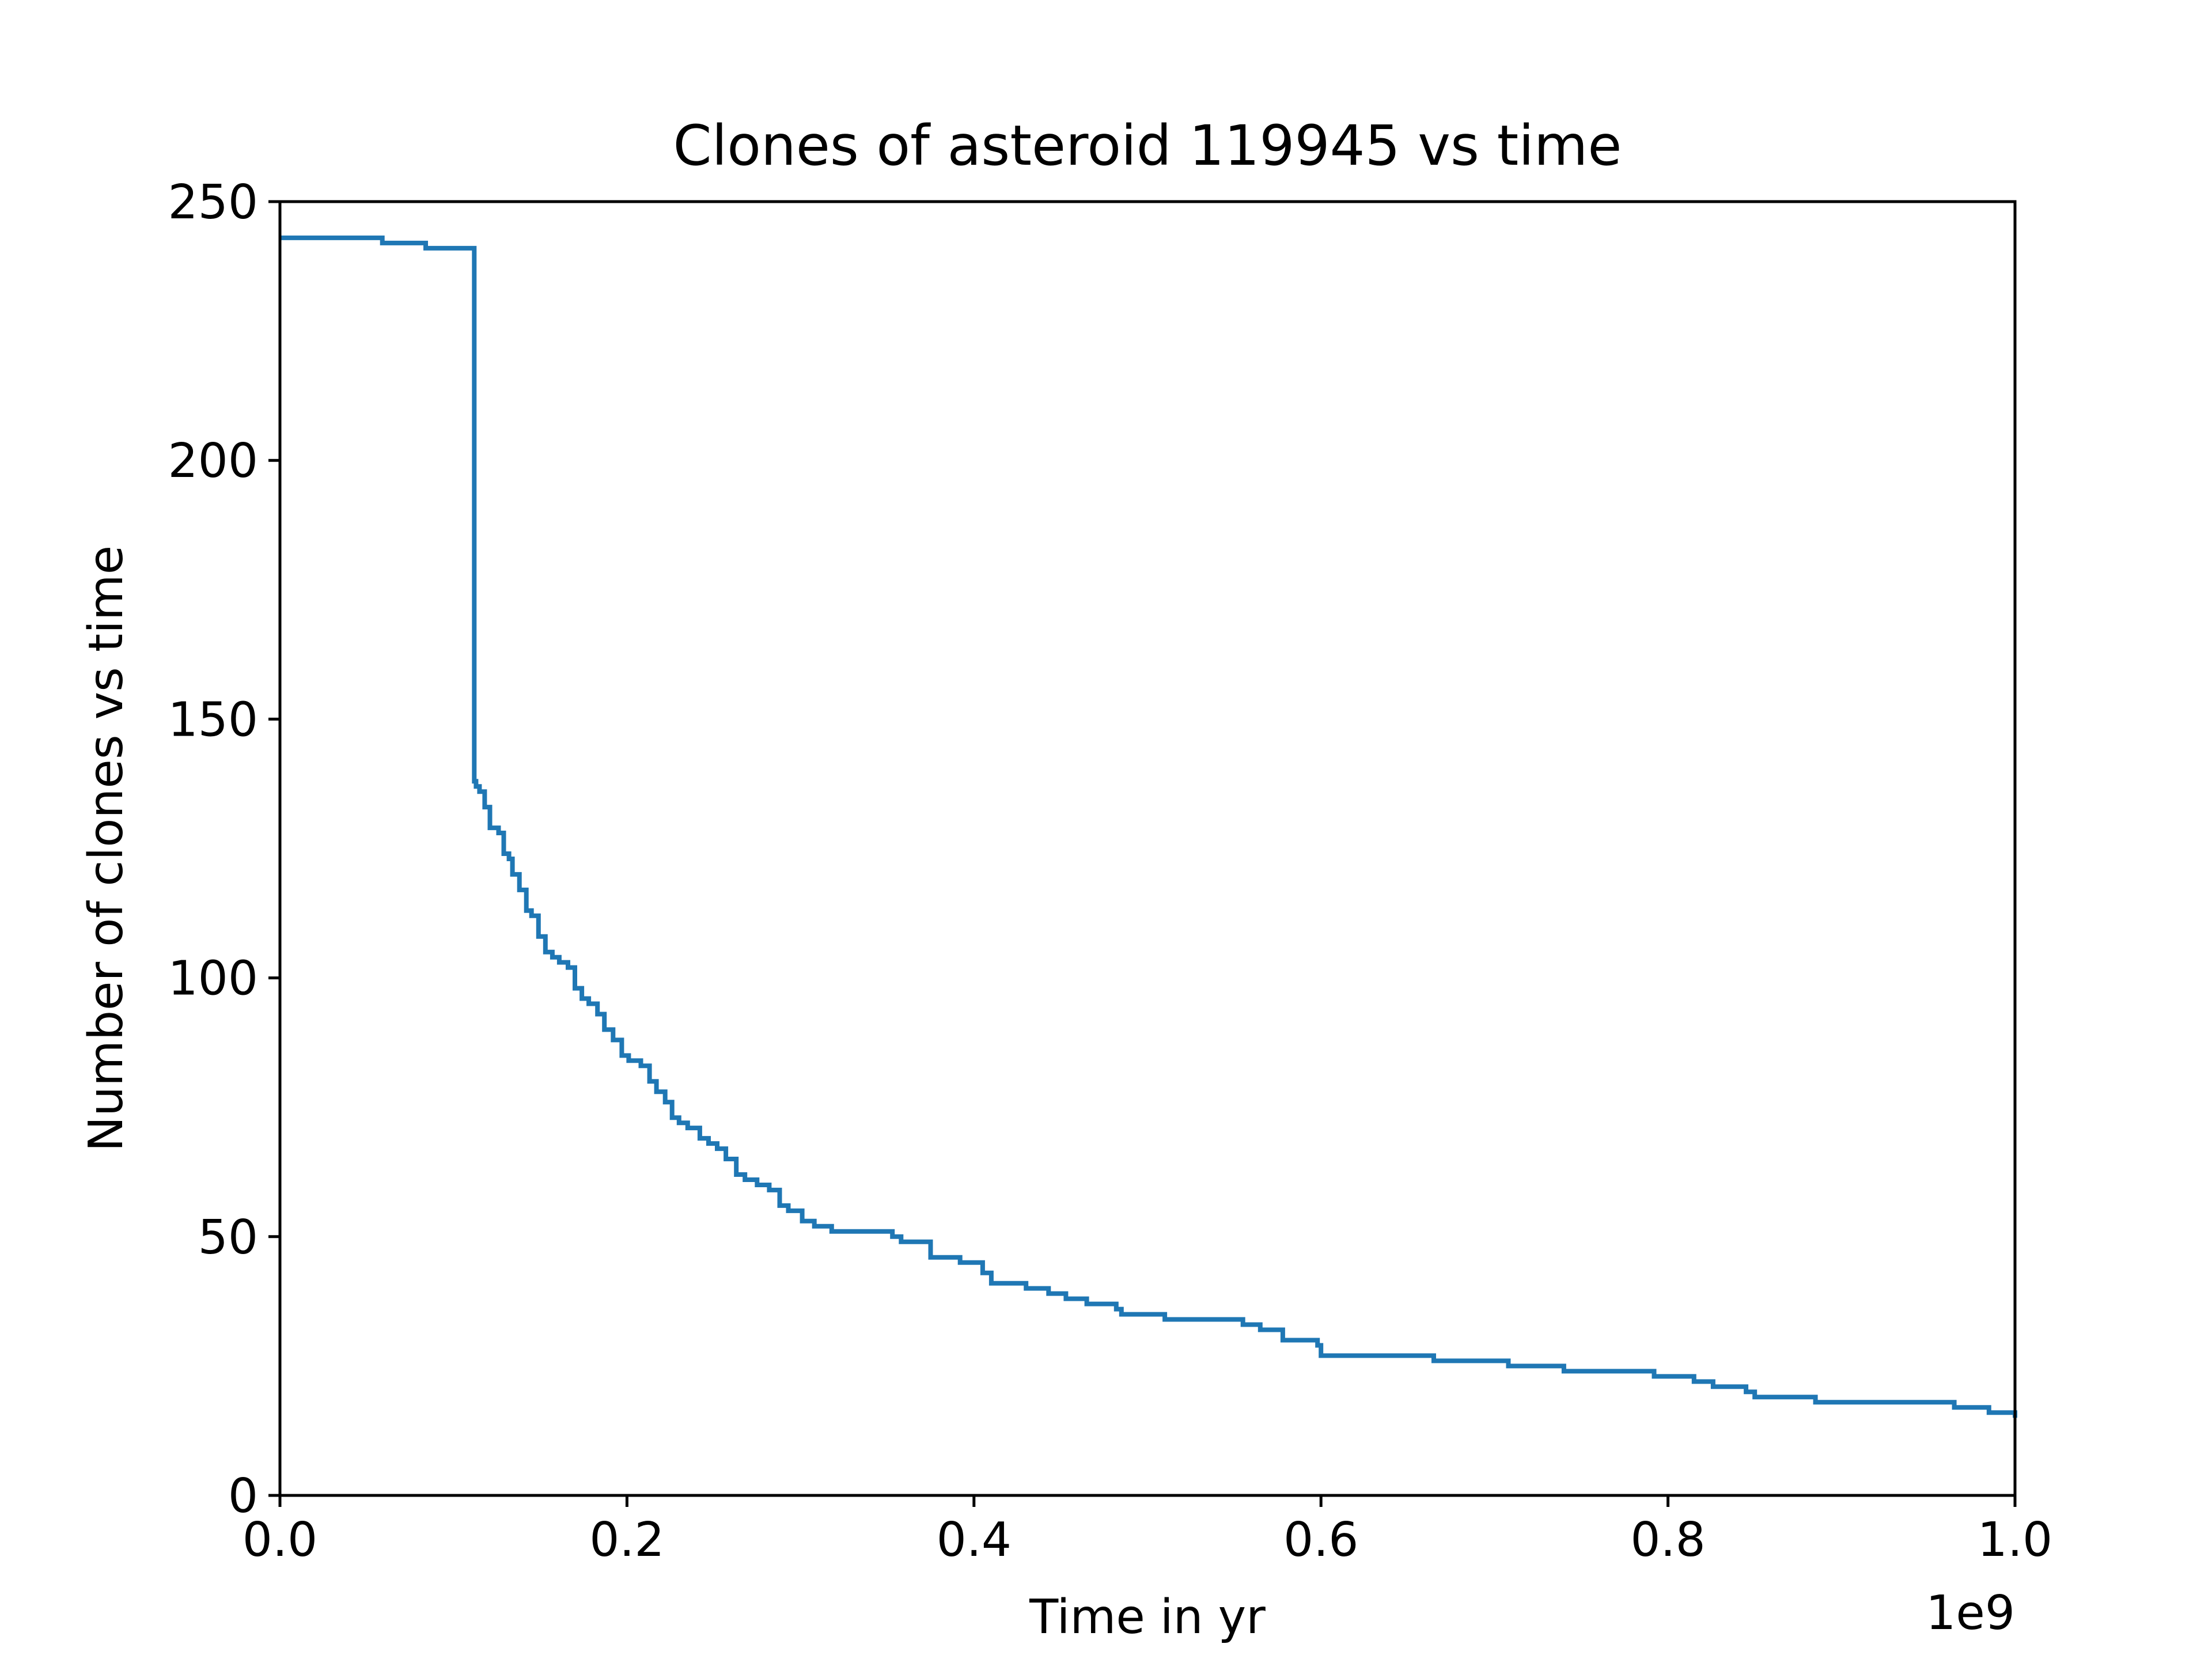 This screenshot has width=2212, height=1659. I want to click on y-tick-label: 100, so click(213, 979).